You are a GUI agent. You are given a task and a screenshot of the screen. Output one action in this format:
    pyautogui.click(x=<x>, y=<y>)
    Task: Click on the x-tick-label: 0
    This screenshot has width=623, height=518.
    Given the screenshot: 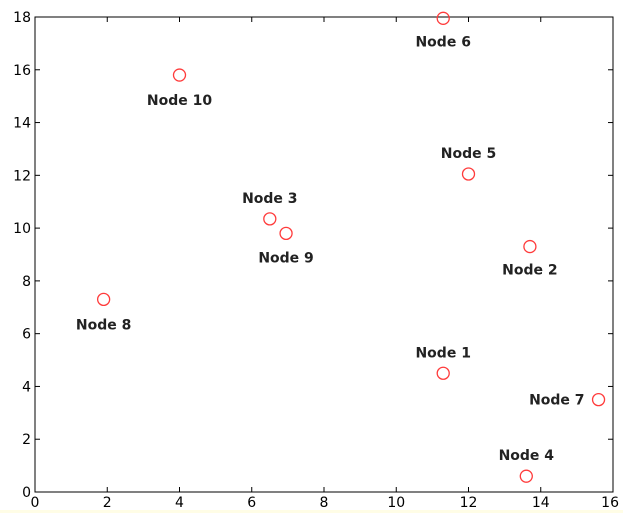 What is the action you would take?
    pyautogui.click(x=35, y=503)
    